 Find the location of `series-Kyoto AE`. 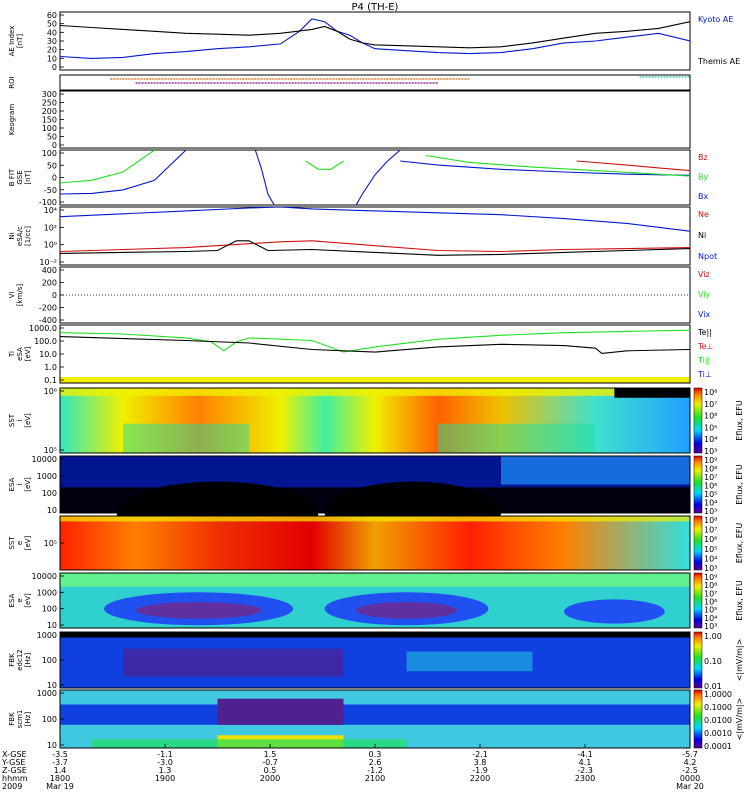

series-Kyoto AE is located at coordinates (375, 38).